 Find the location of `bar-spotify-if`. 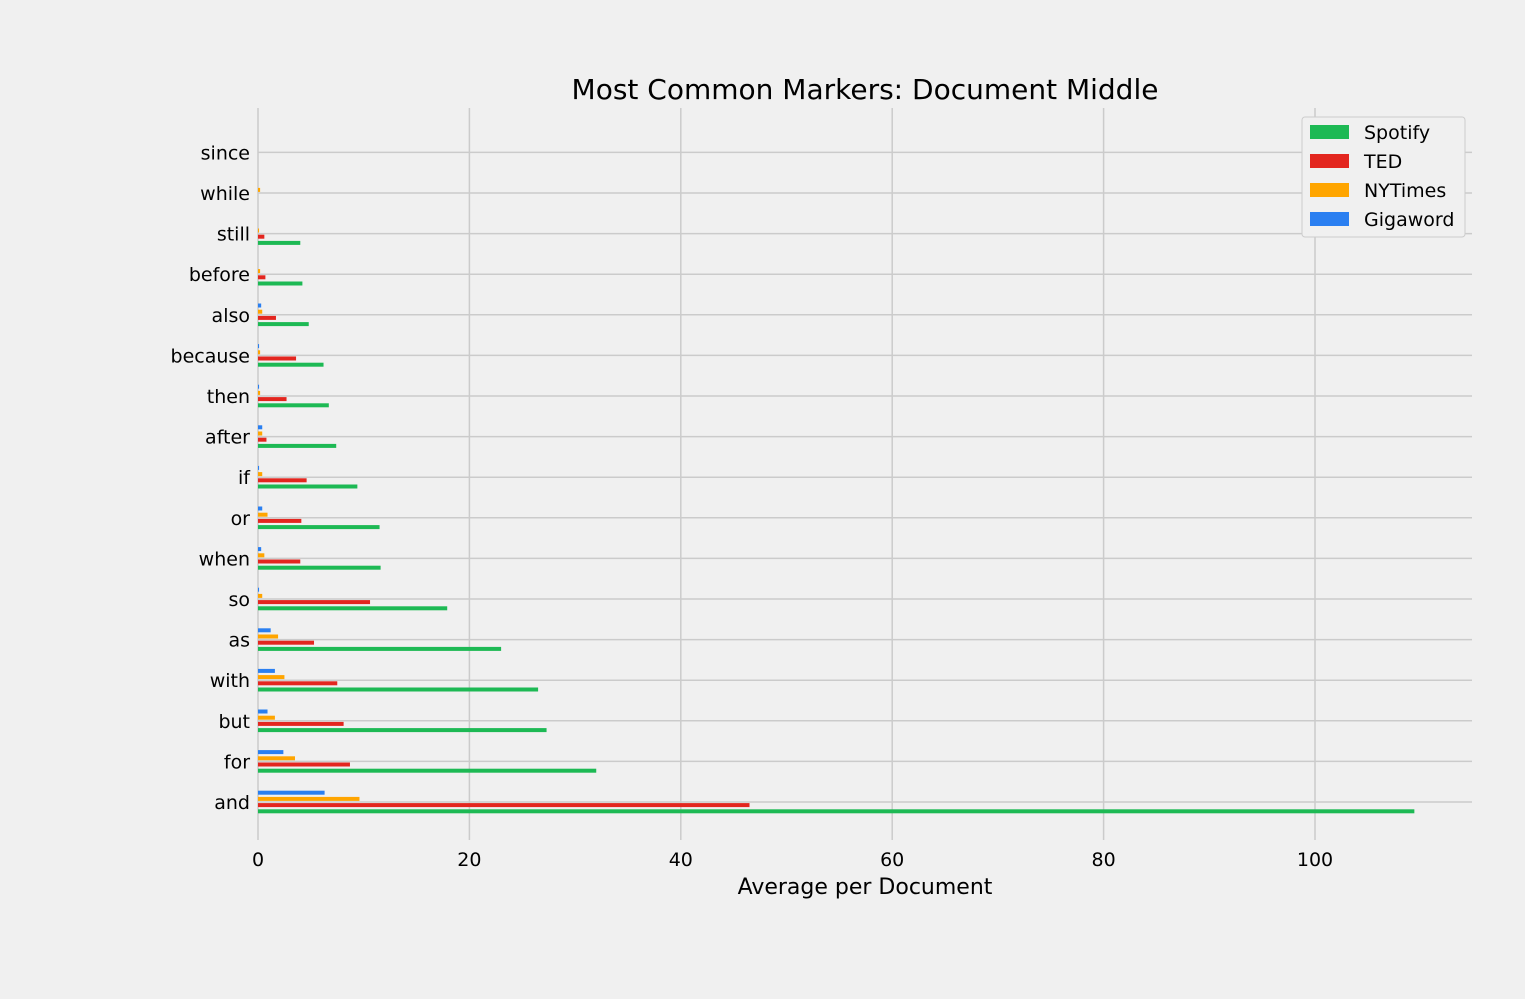

bar-spotify-if is located at coordinates (308, 486).